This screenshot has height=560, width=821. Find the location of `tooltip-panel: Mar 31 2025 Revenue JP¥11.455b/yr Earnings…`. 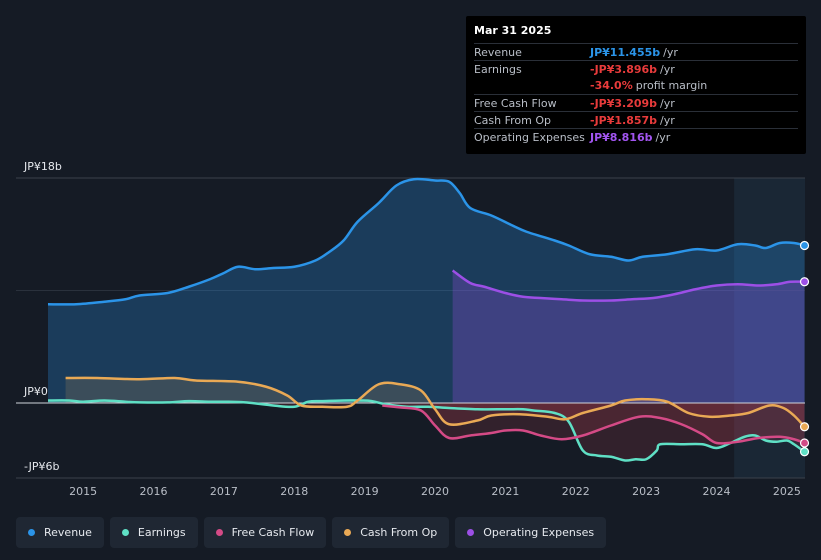

tooltip-panel: Mar 31 2025 Revenue JP¥11.455b/yr Earnings… is located at coordinates (636, 85).